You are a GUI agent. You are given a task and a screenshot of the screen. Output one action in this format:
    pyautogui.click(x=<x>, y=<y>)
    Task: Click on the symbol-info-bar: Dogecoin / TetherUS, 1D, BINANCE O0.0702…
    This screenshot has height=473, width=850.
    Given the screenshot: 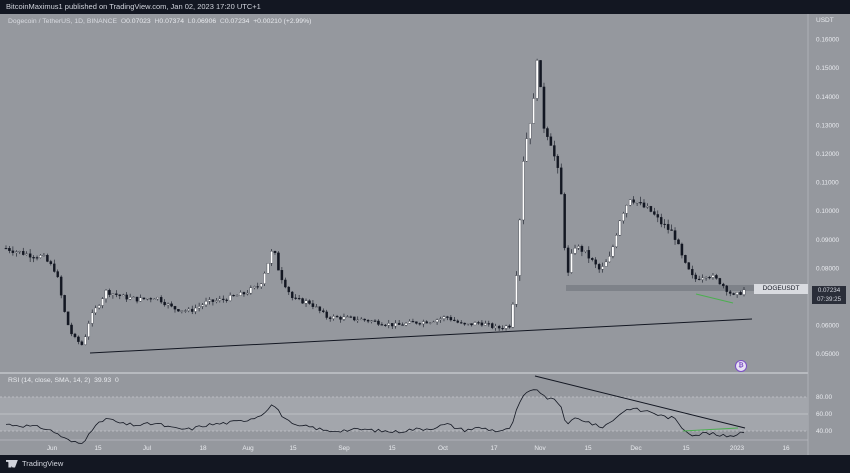 What is the action you would take?
    pyautogui.click(x=159, y=21)
    